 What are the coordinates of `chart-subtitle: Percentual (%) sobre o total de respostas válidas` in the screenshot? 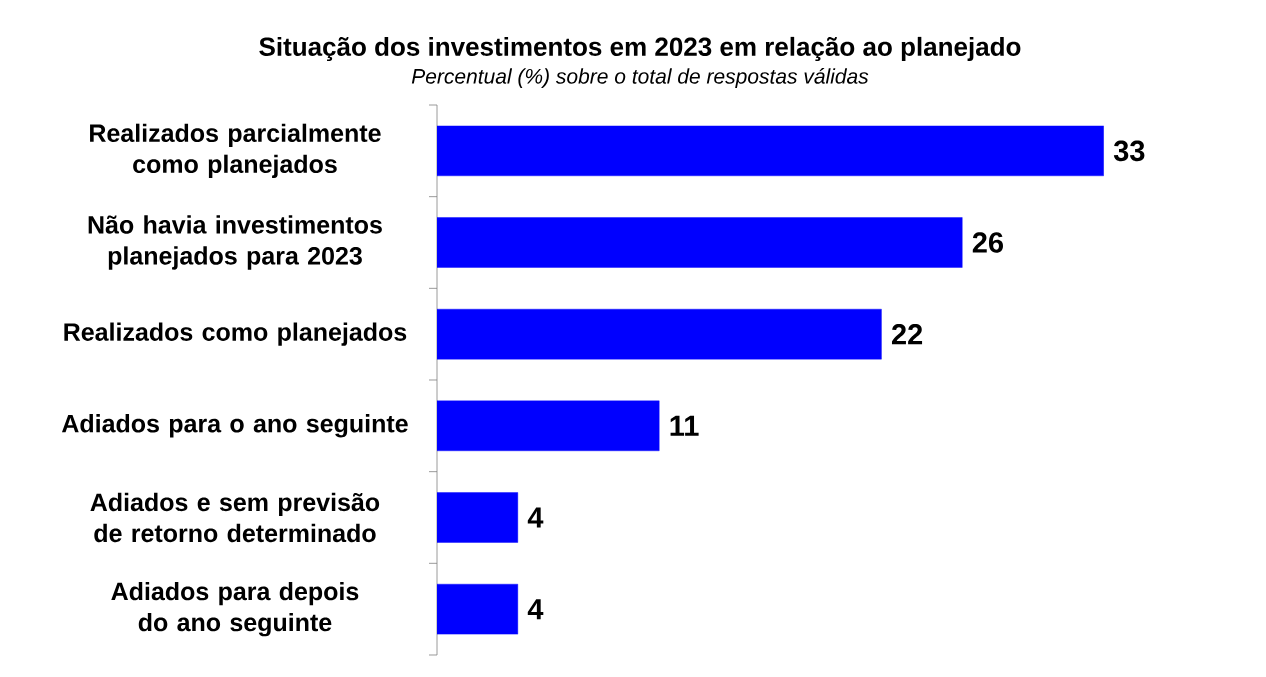 It's located at (640, 78).